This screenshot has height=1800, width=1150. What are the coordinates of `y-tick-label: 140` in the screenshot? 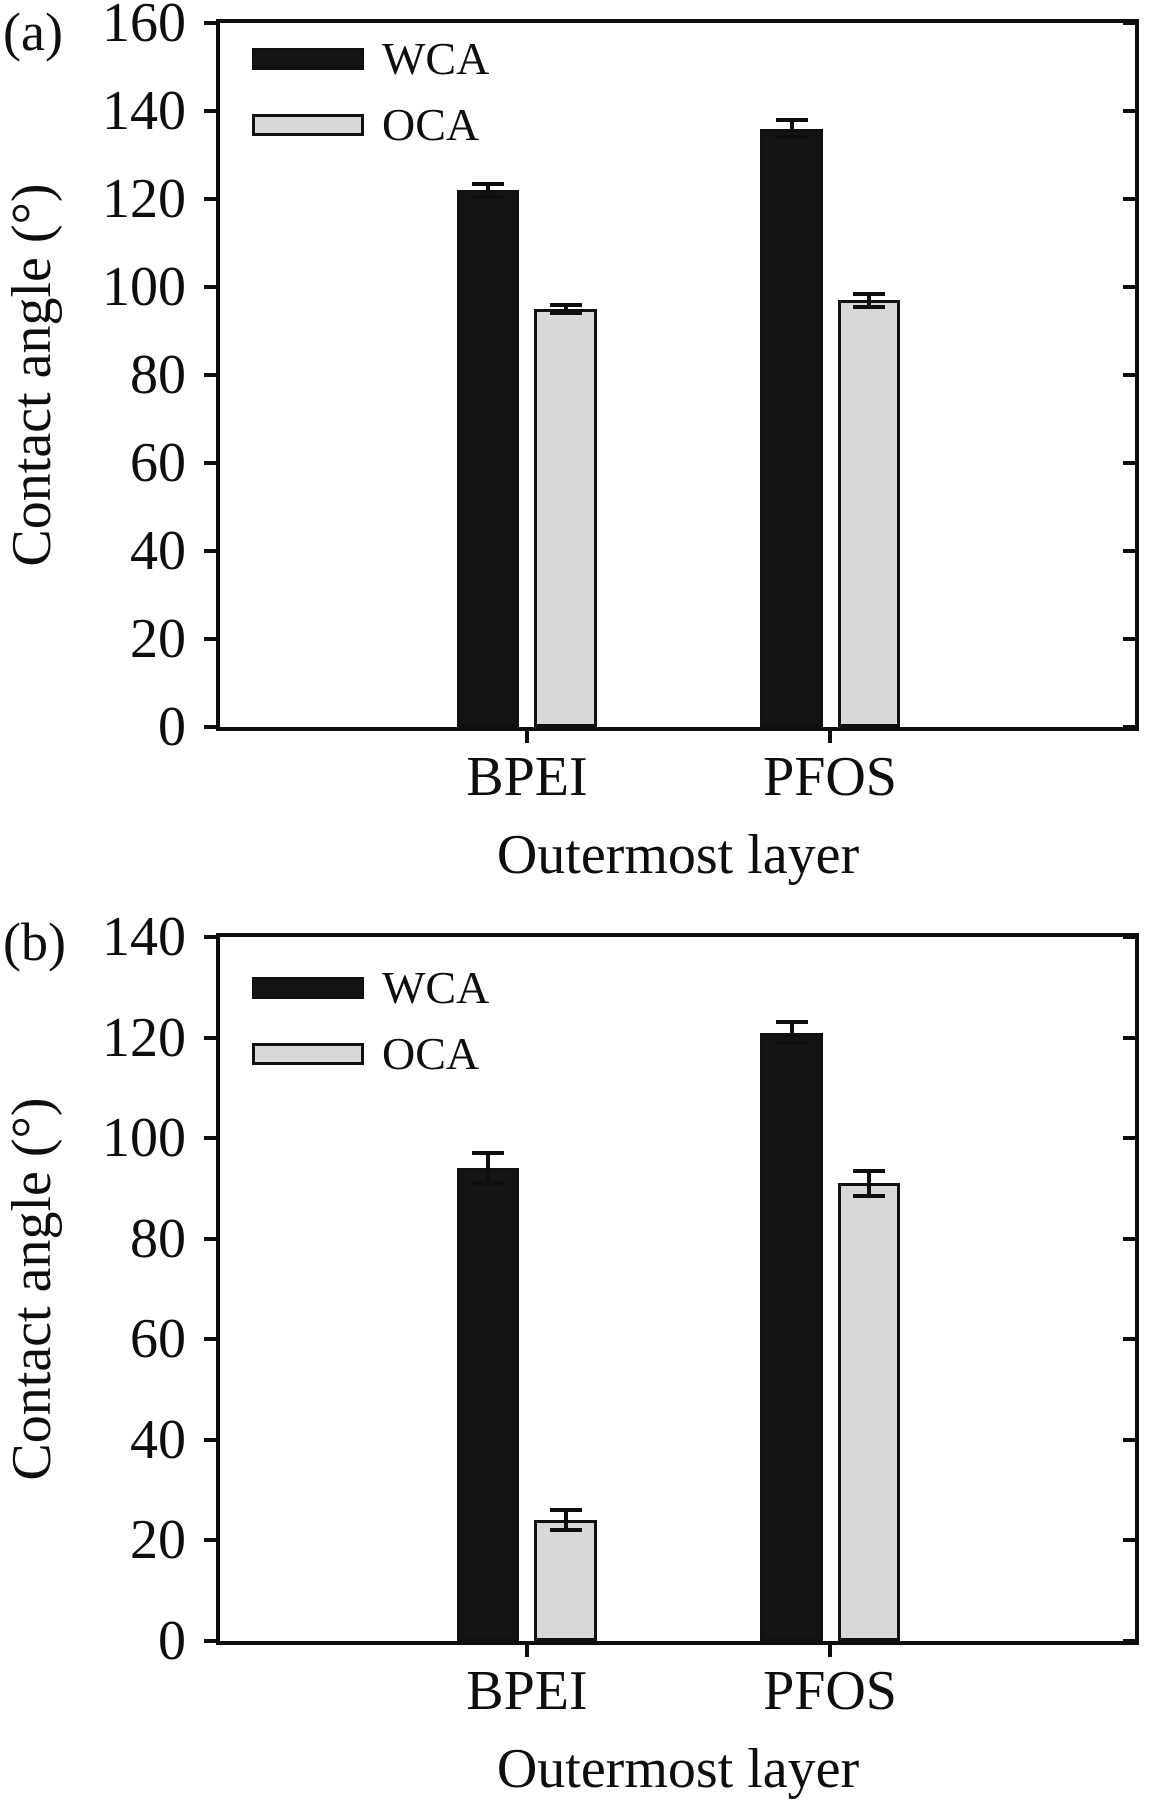 It's located at (144, 111).